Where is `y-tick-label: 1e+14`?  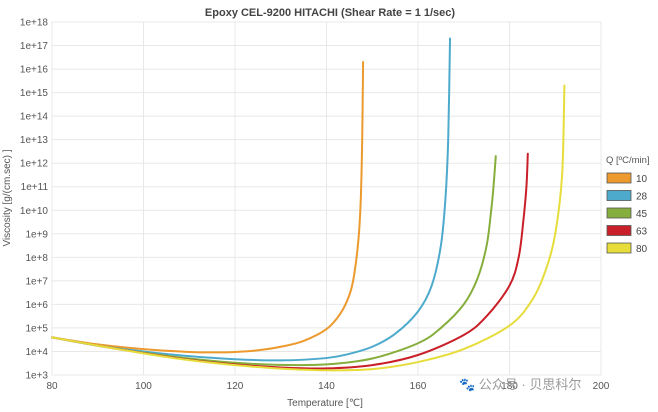
y-tick-label: 1e+14 is located at coordinates (34, 117).